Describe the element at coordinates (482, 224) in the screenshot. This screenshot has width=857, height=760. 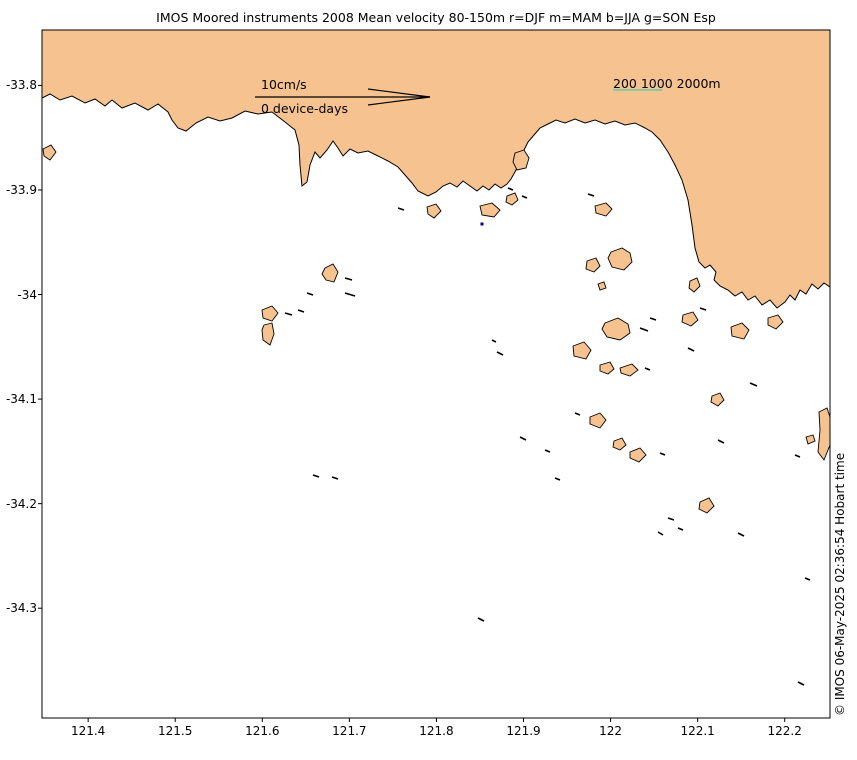
I see `mooring-marker` at that location.